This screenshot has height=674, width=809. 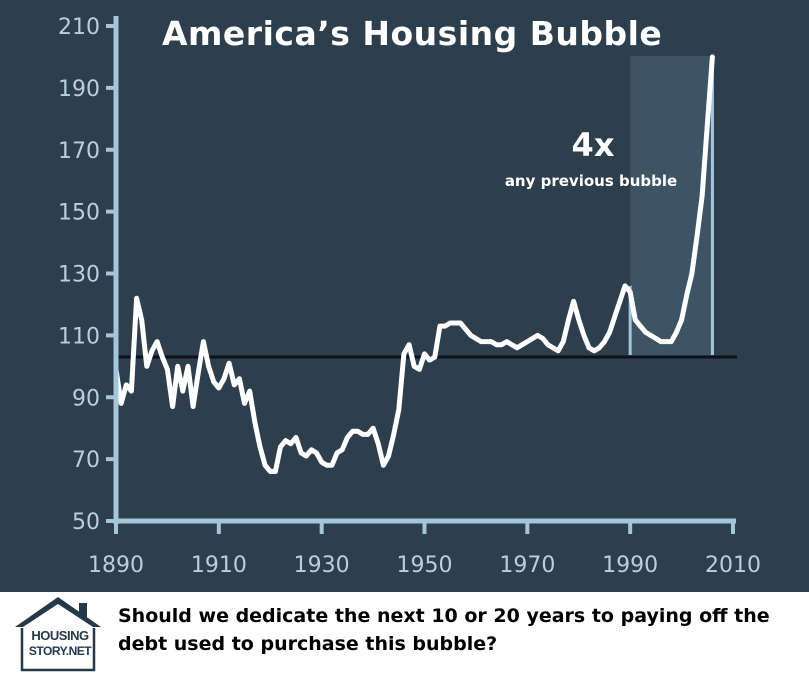 I want to click on x-tick-label: 1950, so click(x=425, y=565).